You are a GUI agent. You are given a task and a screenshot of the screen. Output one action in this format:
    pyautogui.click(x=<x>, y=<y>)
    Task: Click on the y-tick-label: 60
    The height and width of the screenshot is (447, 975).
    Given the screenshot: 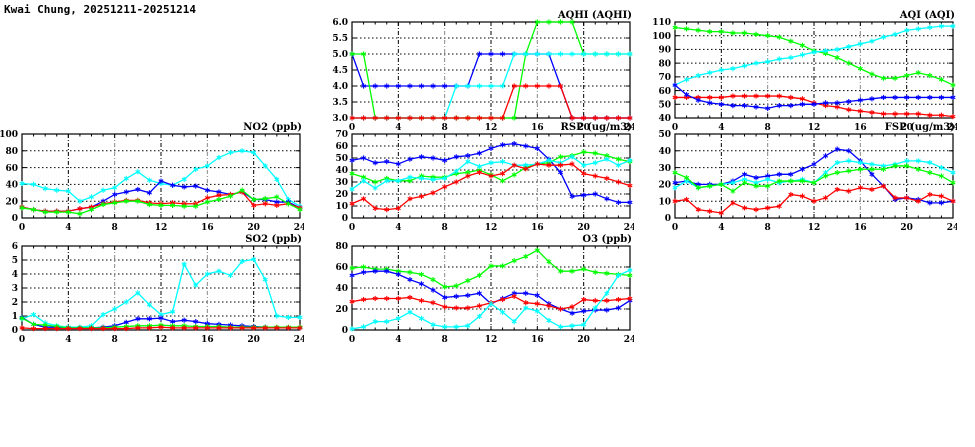 What is the action you would take?
    pyautogui.click(x=341, y=147)
    